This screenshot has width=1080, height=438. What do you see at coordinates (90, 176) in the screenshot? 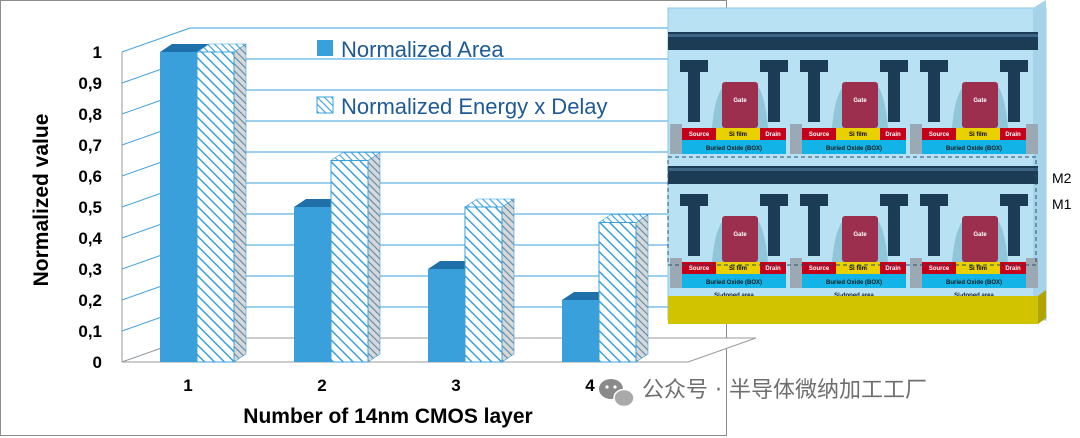
I see `y-tick-6: 0,6` at bounding box center [90, 176].